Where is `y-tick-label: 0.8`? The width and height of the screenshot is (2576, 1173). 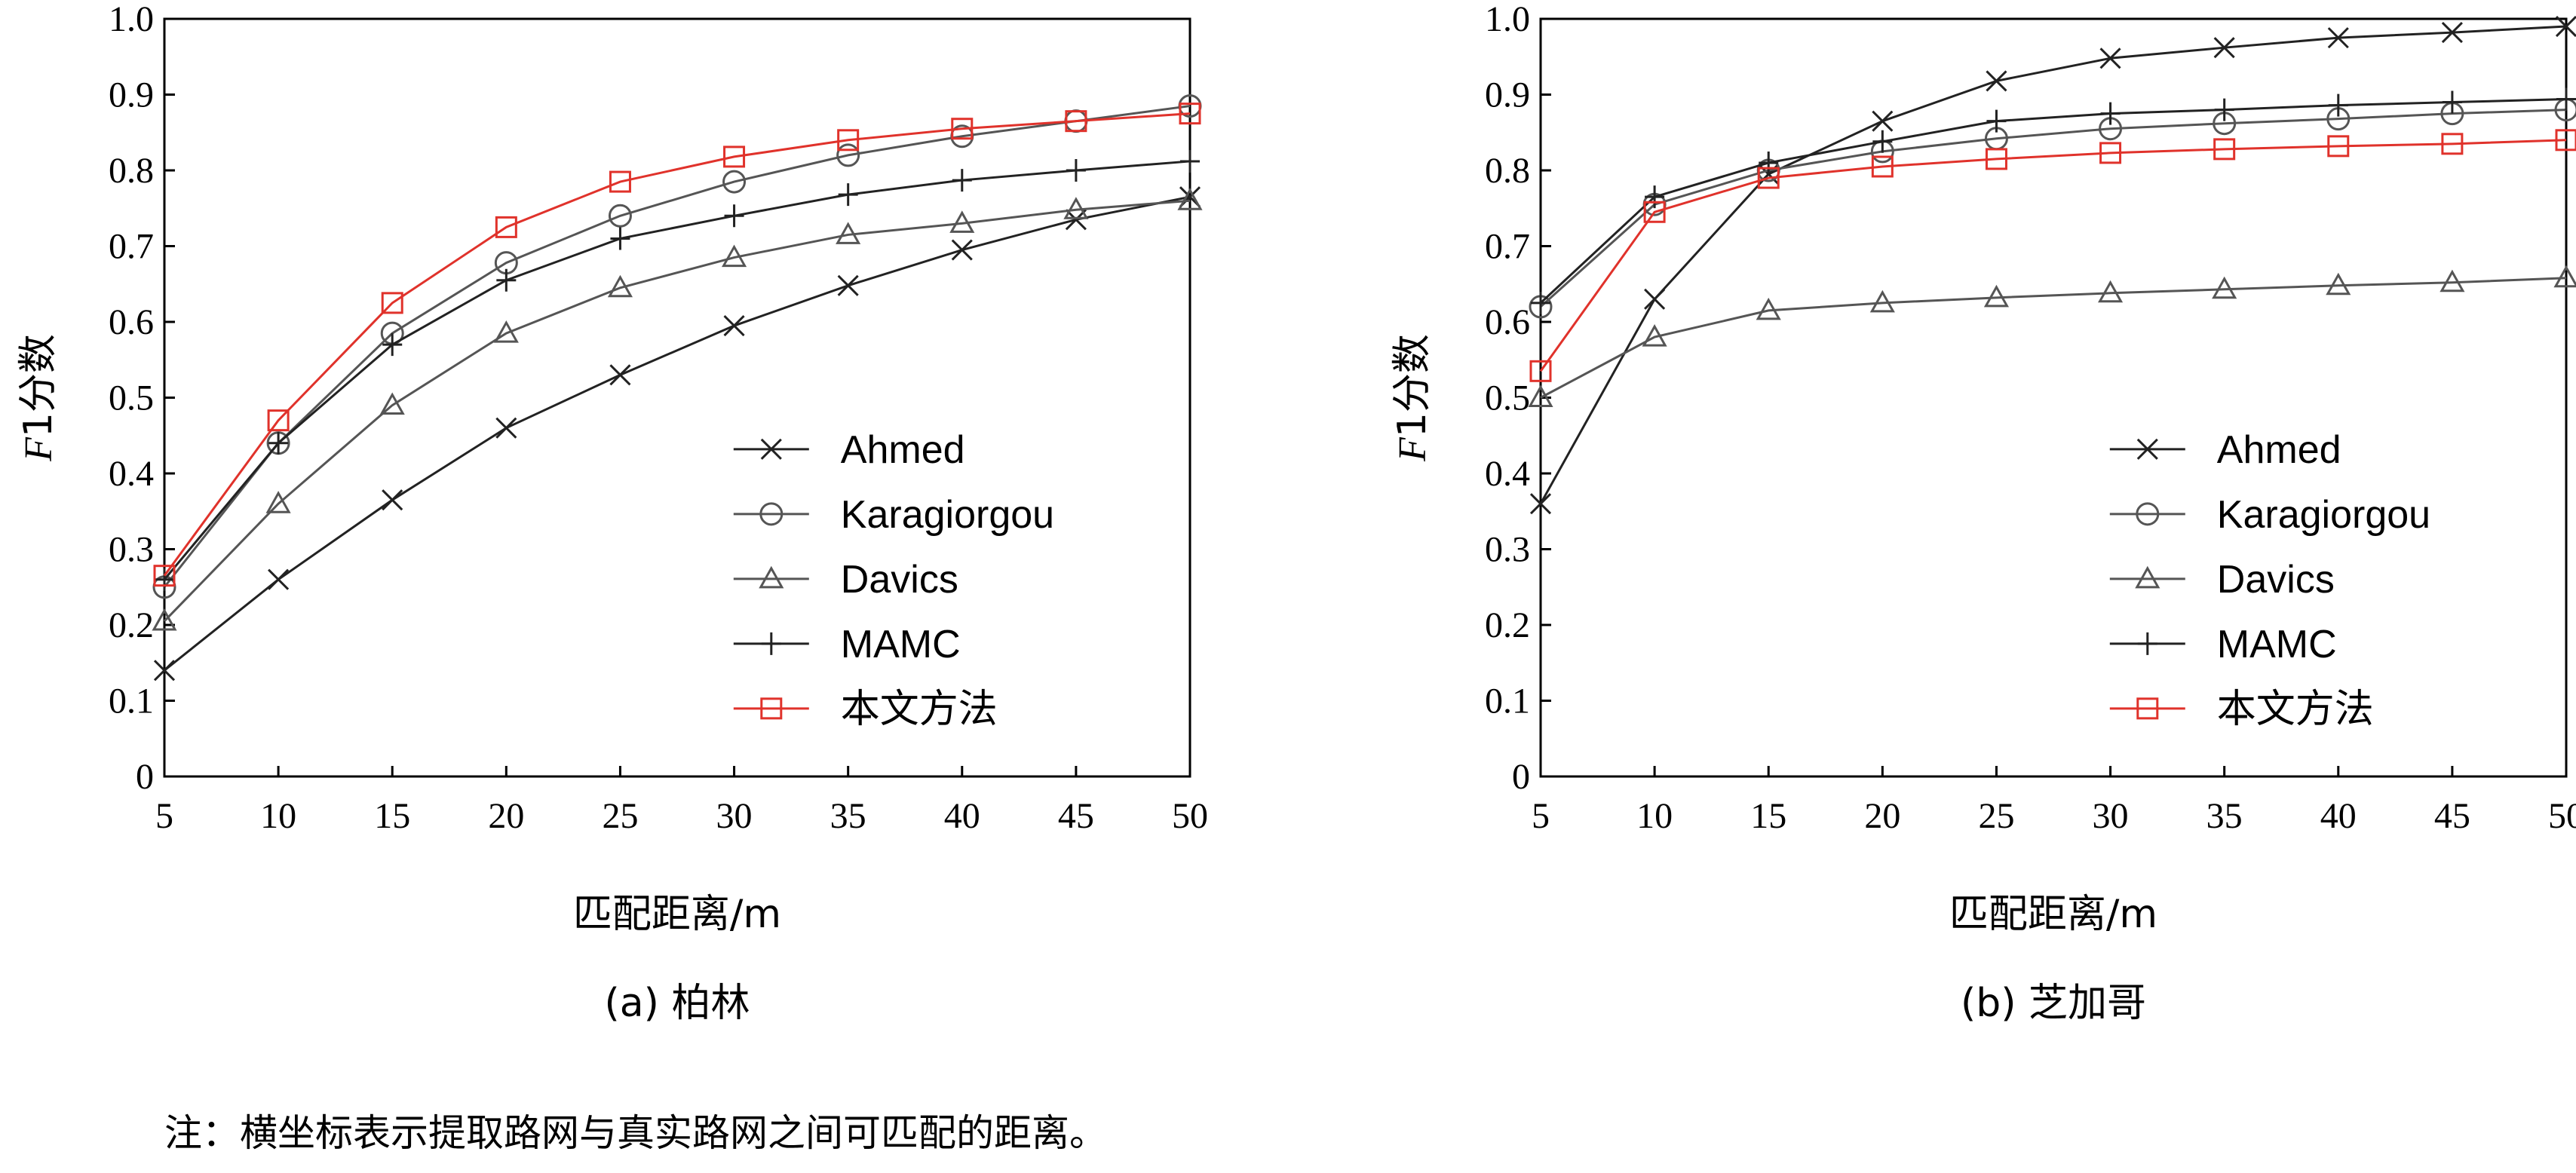 y-tick-label: 0.8 is located at coordinates (131, 171).